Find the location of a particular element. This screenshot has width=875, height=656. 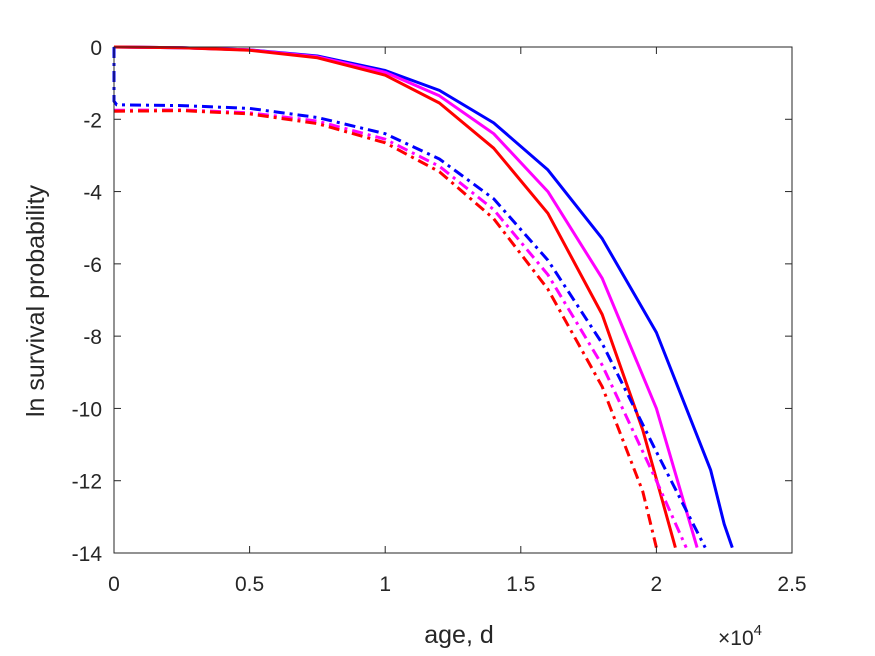

x-tick-label: 0 is located at coordinates (114, 584).